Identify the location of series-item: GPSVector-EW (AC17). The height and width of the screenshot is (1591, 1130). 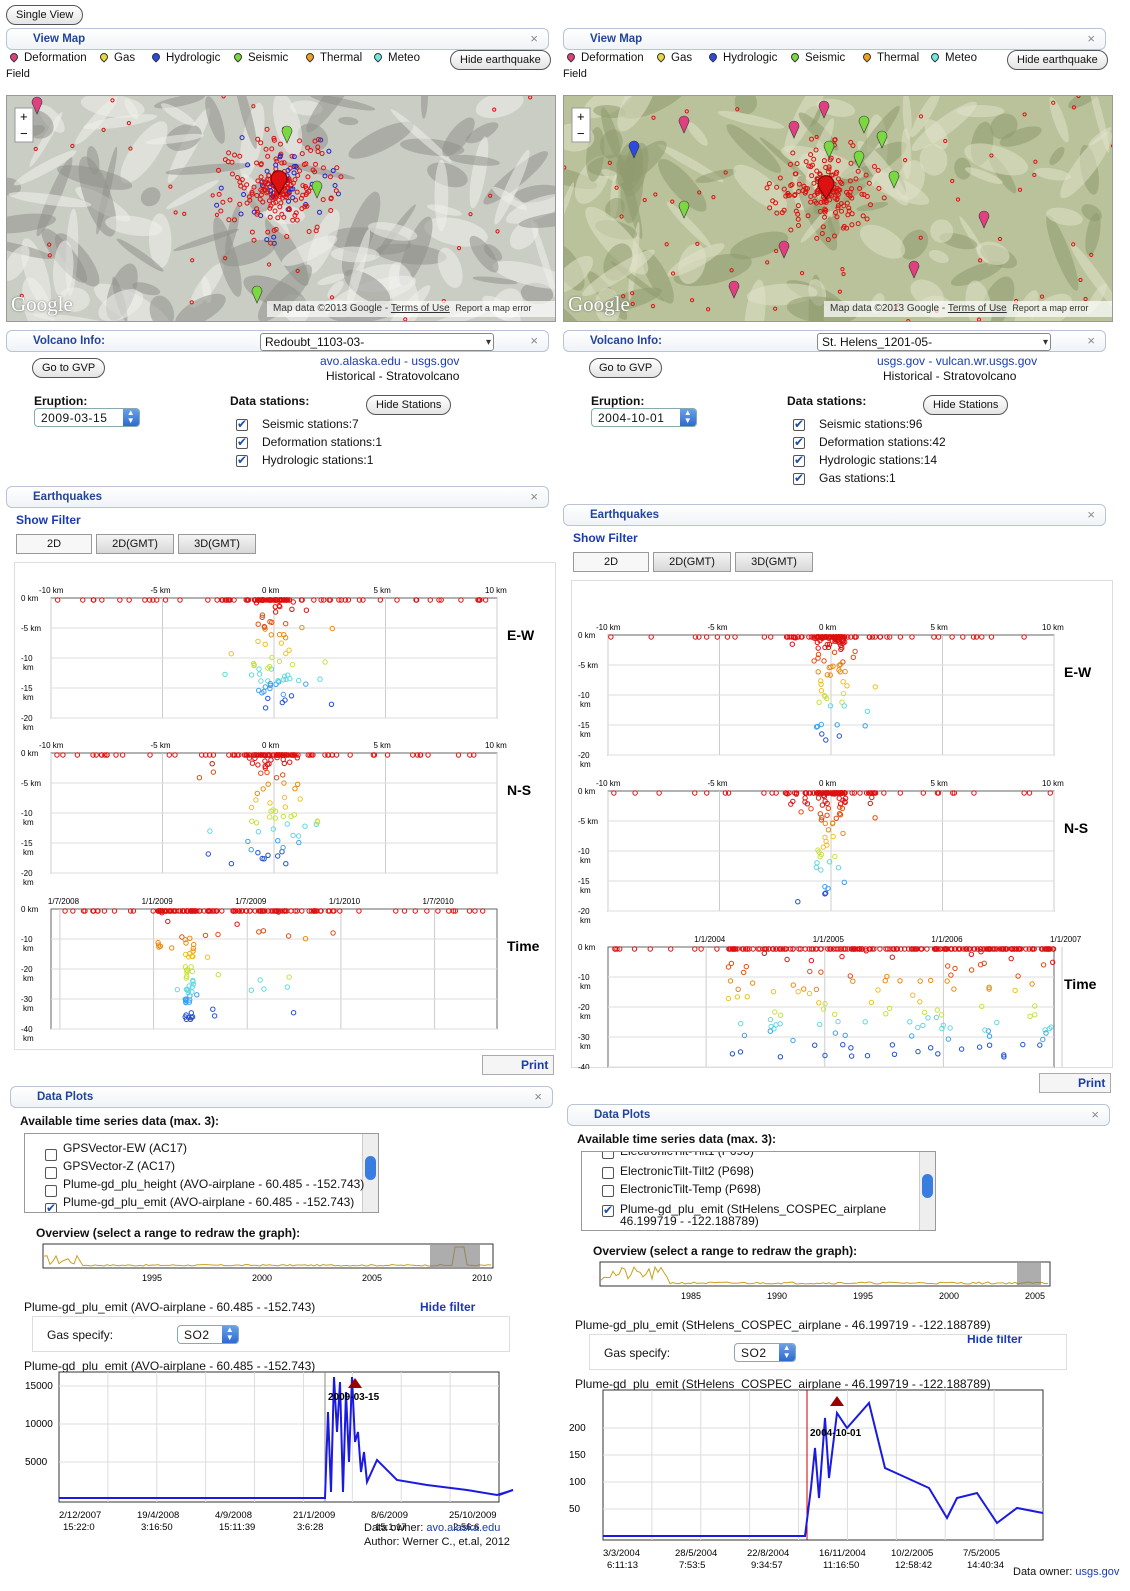
(125, 1148).